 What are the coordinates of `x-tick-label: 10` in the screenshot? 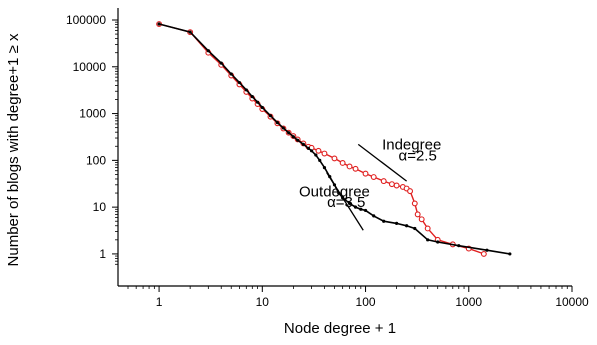 It's located at (263, 302).